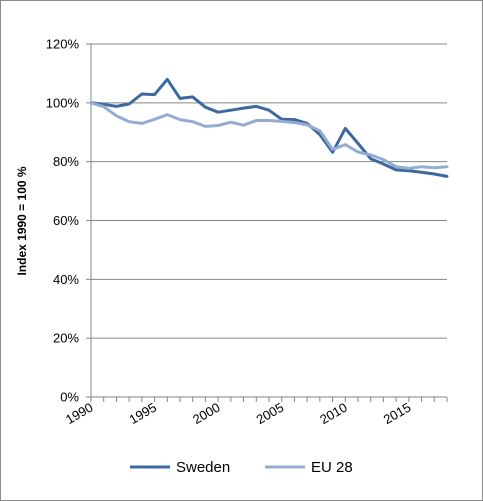 Image resolution: width=483 pixels, height=501 pixels. Describe the element at coordinates (203, 467) in the screenshot. I see `legend-label-sweden: Sweden` at that location.